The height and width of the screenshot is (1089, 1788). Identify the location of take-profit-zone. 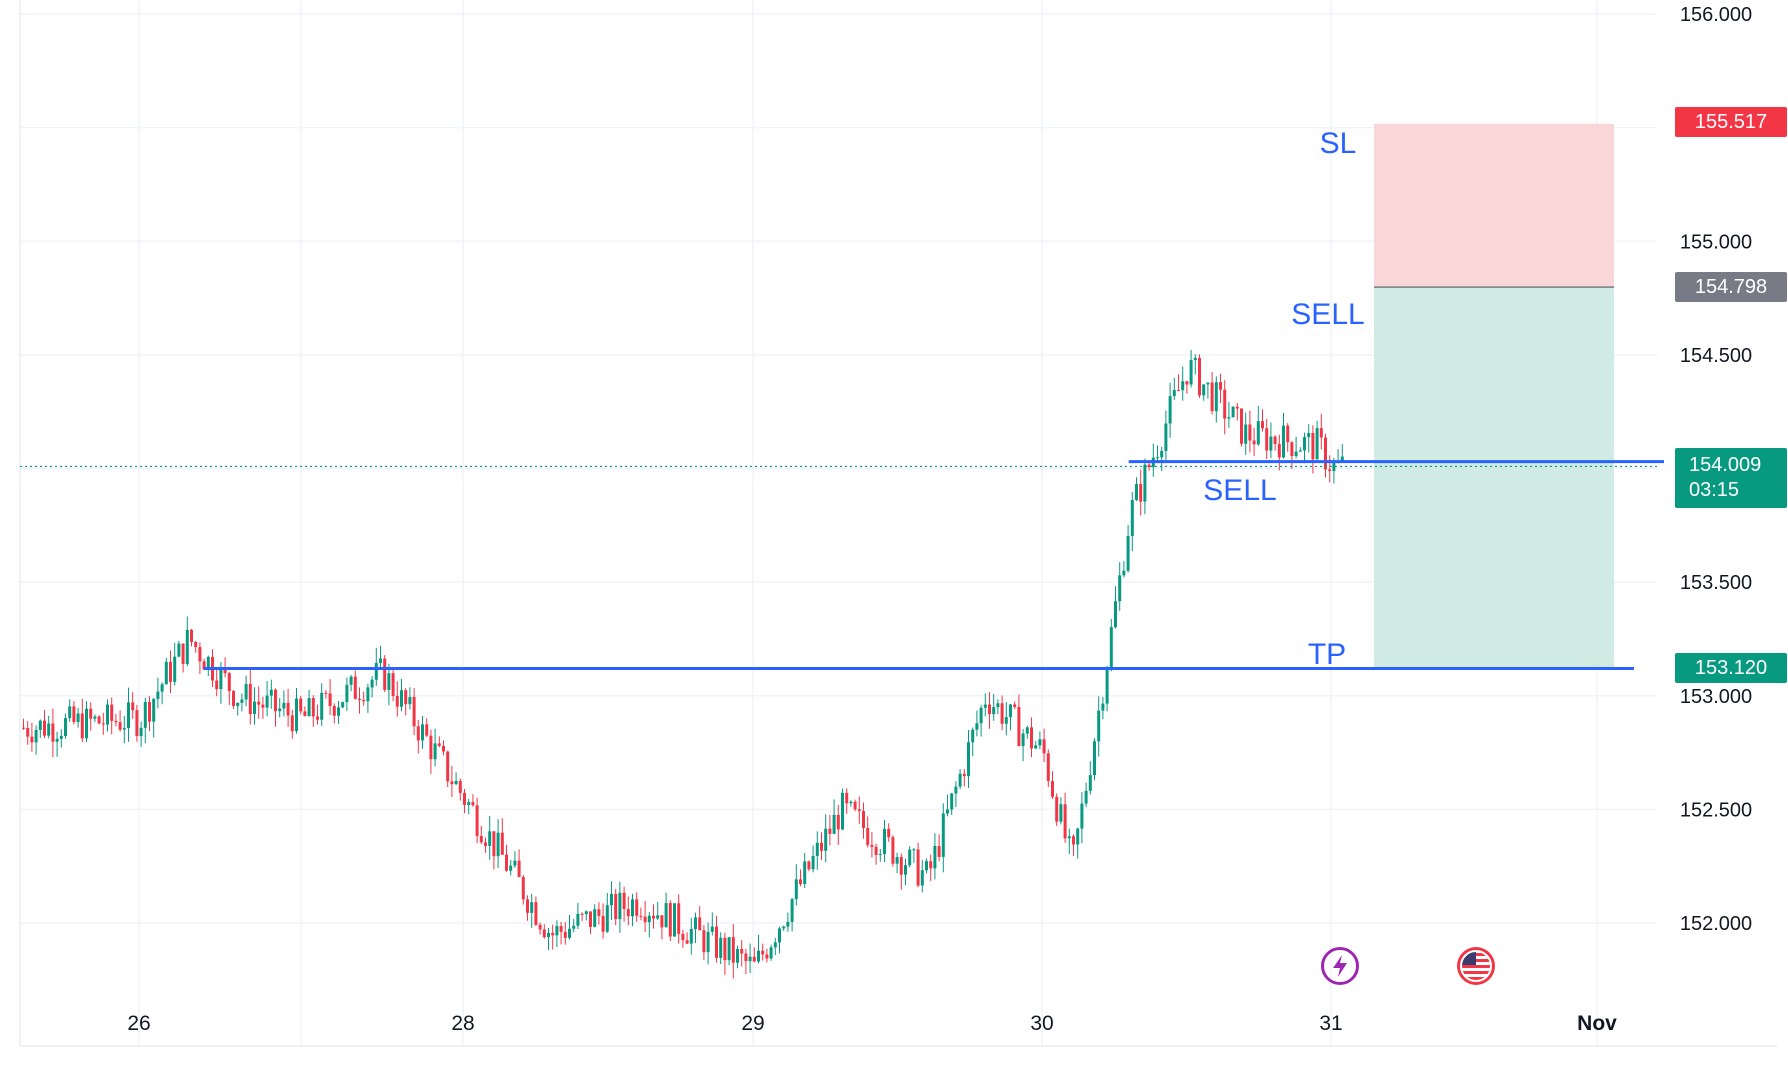
(1494, 478).